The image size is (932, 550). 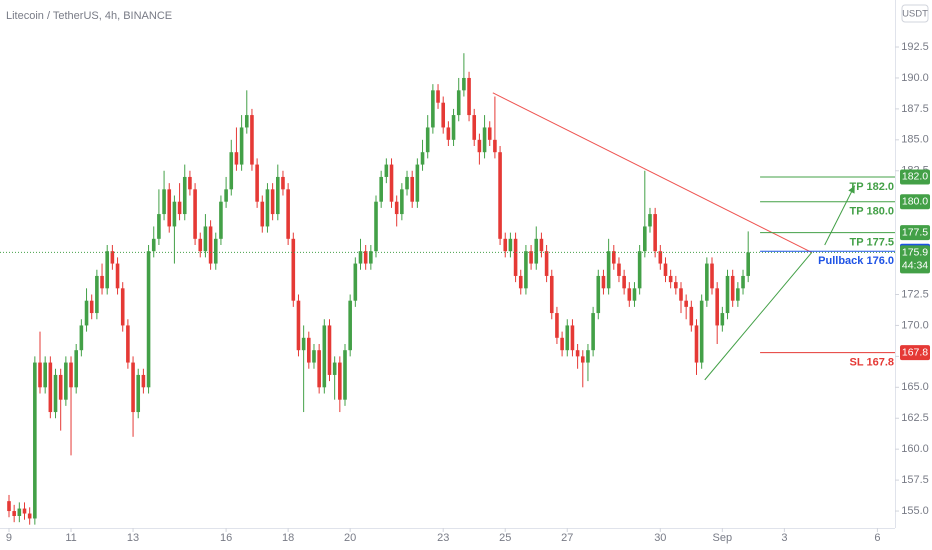 I want to click on x-tick-label: 27, so click(x=567, y=538).